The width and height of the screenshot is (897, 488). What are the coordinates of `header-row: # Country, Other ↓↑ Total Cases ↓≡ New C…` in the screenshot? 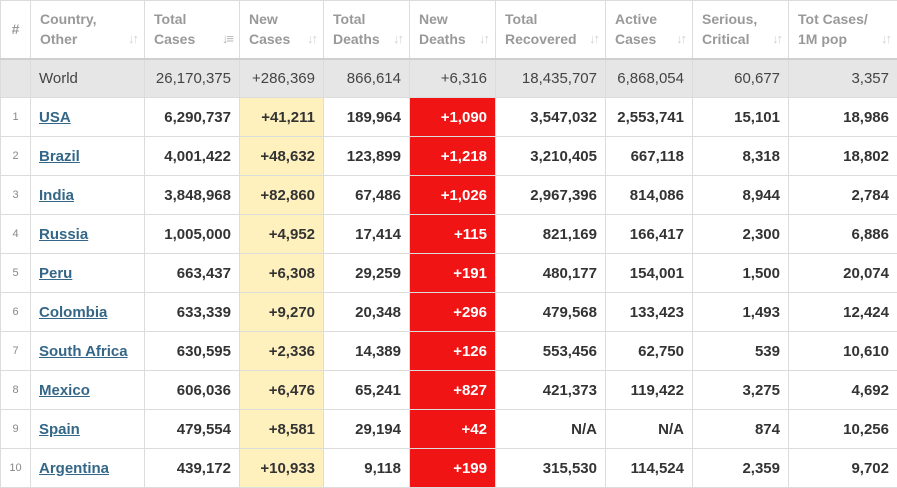 It's located at (449, 30).